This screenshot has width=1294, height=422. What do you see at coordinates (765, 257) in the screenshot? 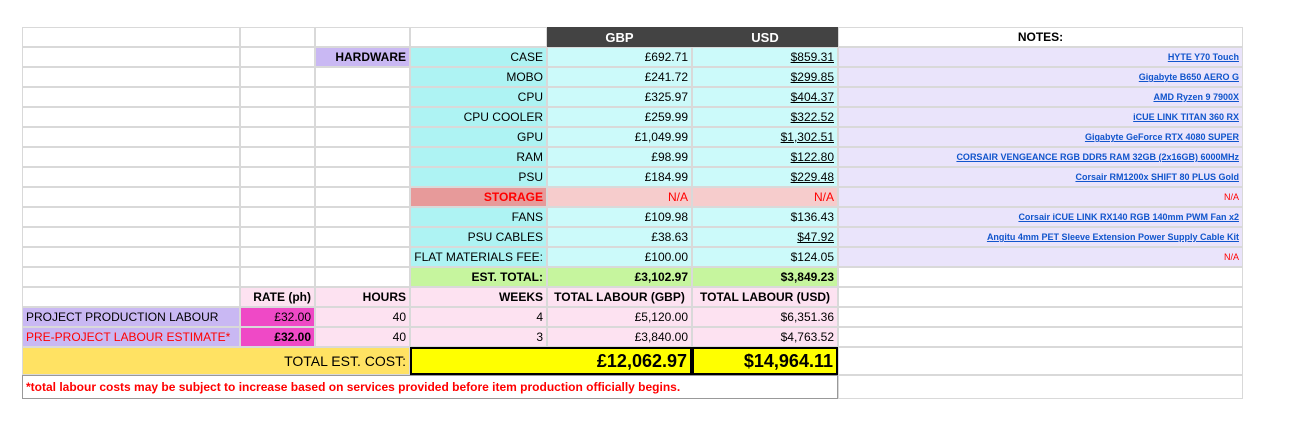
I see `hardware-item-usd: $124.05` at bounding box center [765, 257].